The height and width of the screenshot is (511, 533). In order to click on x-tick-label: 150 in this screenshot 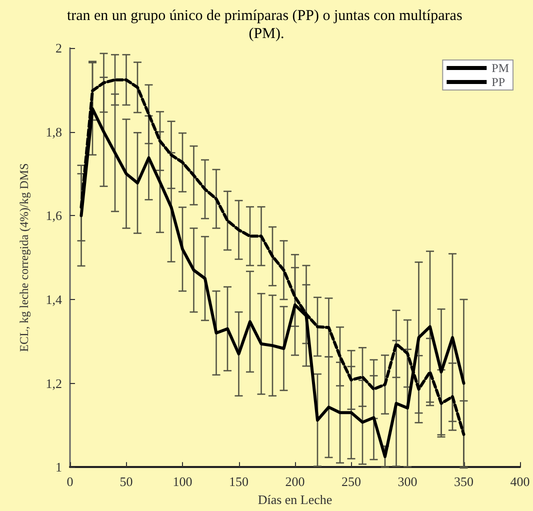, I will do `click(238, 482)`.